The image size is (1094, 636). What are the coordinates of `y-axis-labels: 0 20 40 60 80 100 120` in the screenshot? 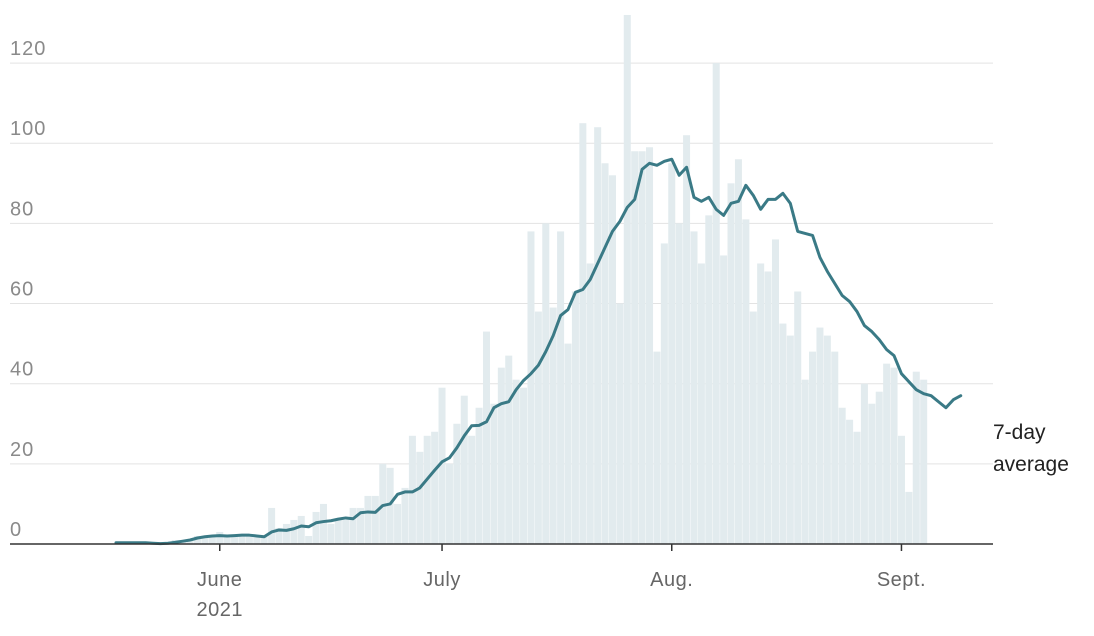 It's located at (28, 289).